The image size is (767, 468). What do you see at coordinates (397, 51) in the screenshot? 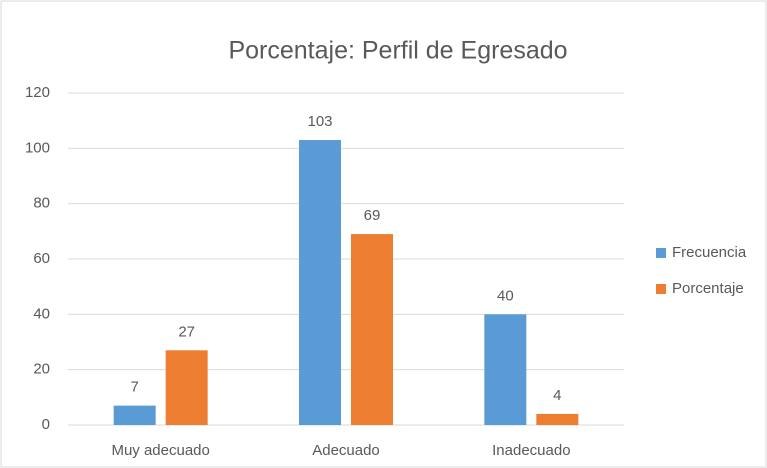
I see `chart-title: Porcentaje: Perfil de Egresado` at bounding box center [397, 51].